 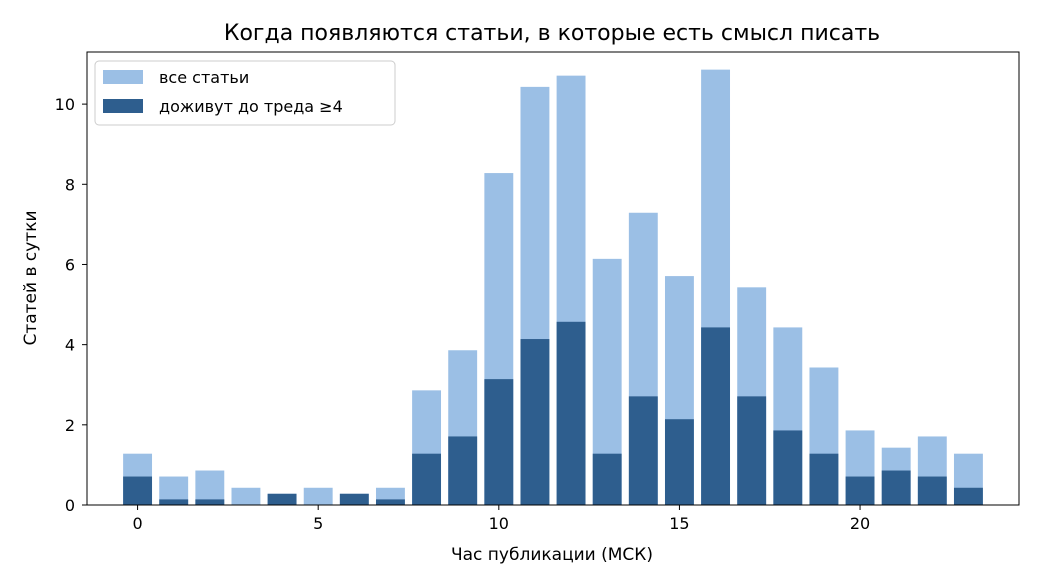 I want to click on x-tick-label-0: 0, so click(x=137, y=523).